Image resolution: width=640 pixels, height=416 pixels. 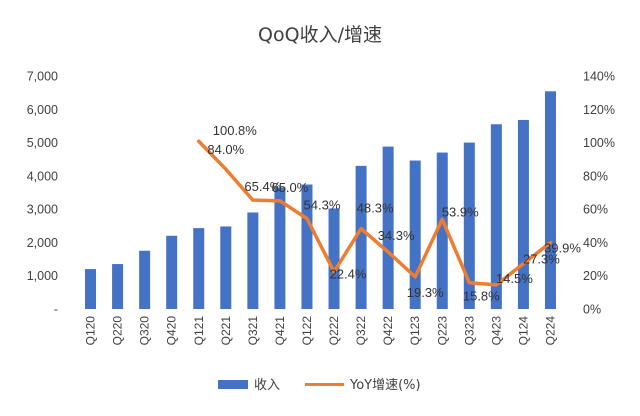 I want to click on left-tick-label: 5,000, so click(x=42, y=143).